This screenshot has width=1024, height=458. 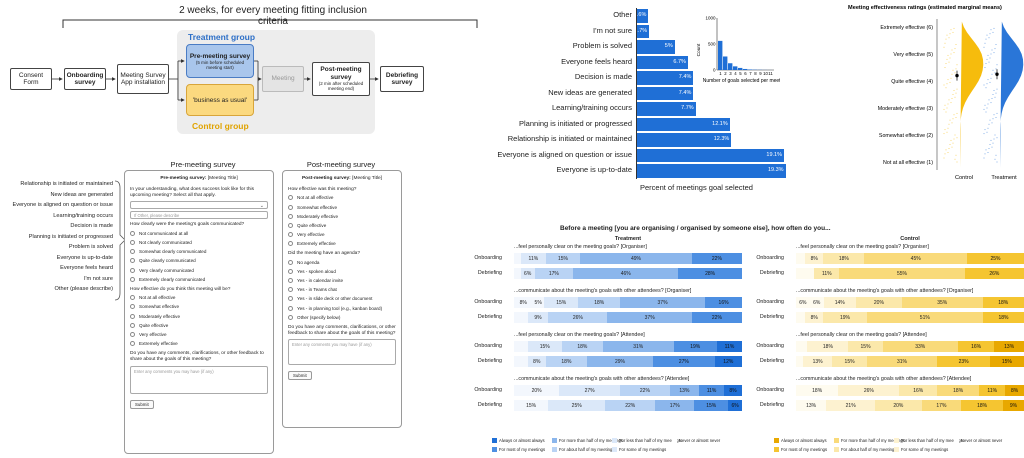 I want to click on goal-bar-value: 7.4%, so click(x=685, y=92).